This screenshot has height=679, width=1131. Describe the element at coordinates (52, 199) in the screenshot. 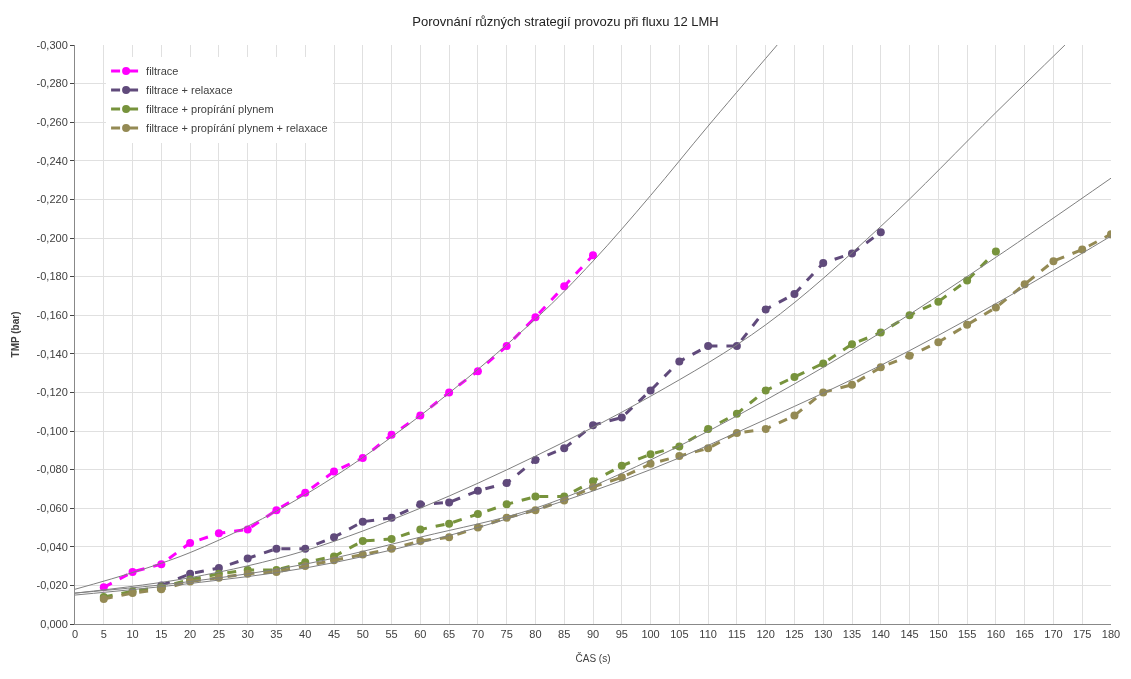

I see `y-tick-label: -0,220` at that location.